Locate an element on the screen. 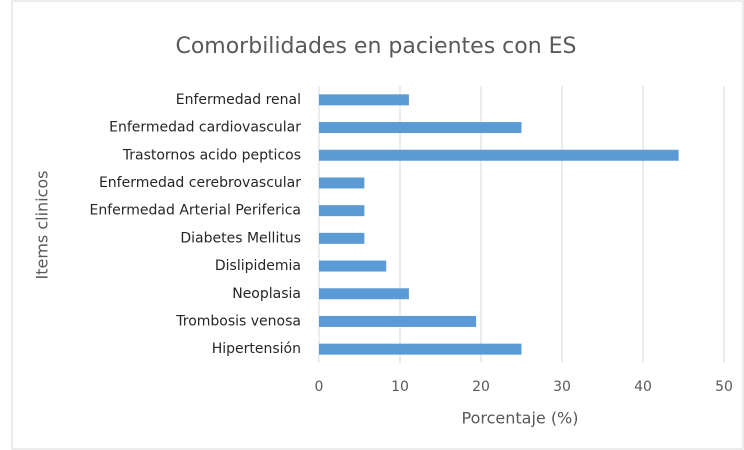 The image size is (744, 450). x-tick-label: 10 is located at coordinates (400, 387).